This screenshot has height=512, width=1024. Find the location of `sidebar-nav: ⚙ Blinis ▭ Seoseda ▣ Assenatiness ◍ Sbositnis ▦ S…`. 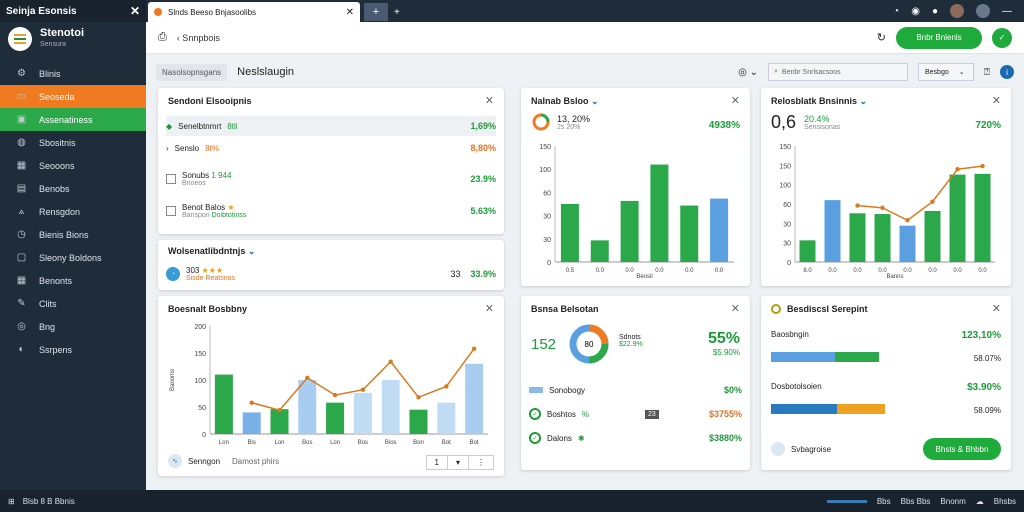

sidebar-nav: ⚙ Blinis ▭ Seoseda ▣ Assenatiness ◍ Sbositnis ▦ S… is located at coordinates (73, 211).